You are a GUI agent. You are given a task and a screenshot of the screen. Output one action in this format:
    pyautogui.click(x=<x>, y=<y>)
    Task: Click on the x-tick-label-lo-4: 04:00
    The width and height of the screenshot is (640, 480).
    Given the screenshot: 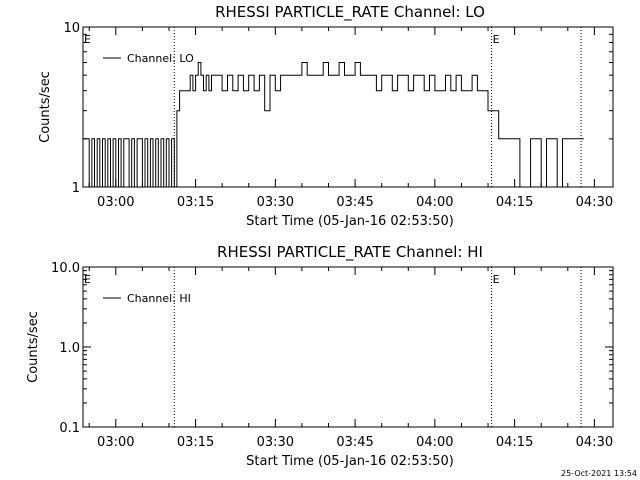 What is the action you would take?
    pyautogui.click(x=434, y=202)
    